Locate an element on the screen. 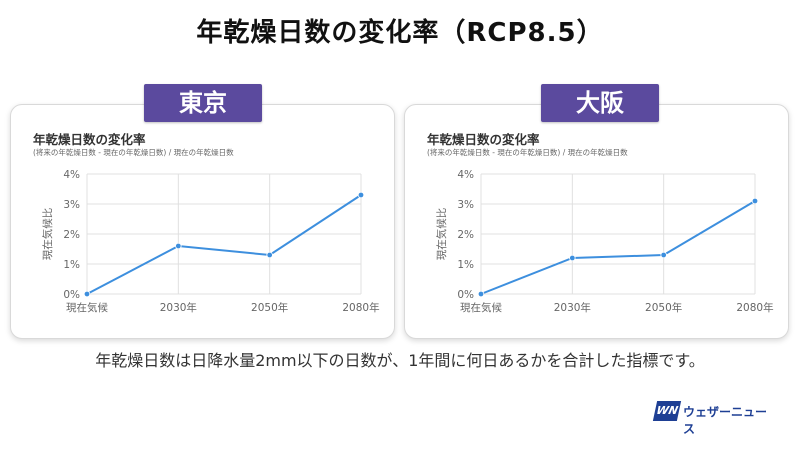  city-badge-osaka: 大阪 is located at coordinates (600, 103).